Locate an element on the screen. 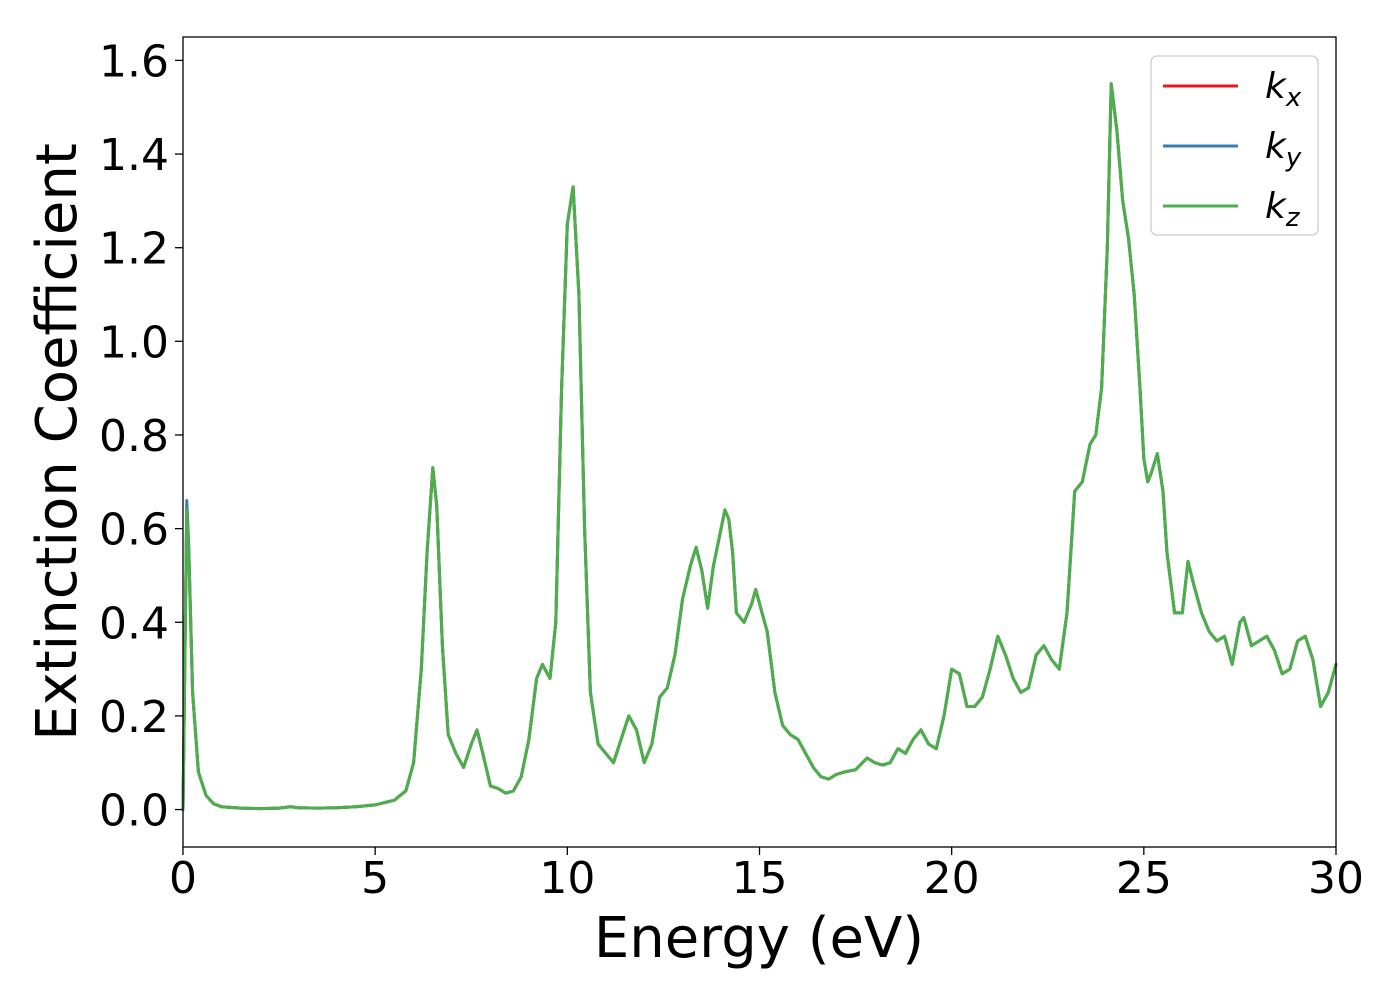 This screenshot has height=1000, width=1400. legend-label-kx: kx is located at coordinates (1283, 89).